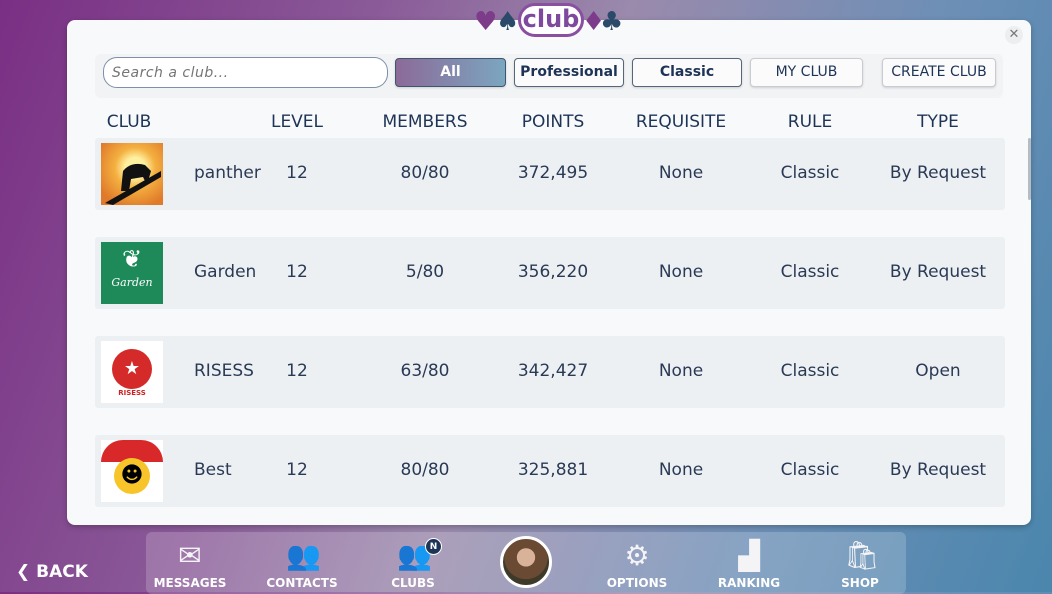 This screenshot has height=594, width=1052. Describe the element at coordinates (637, 555) in the screenshot. I see `gear-icon: ⚙` at that location.